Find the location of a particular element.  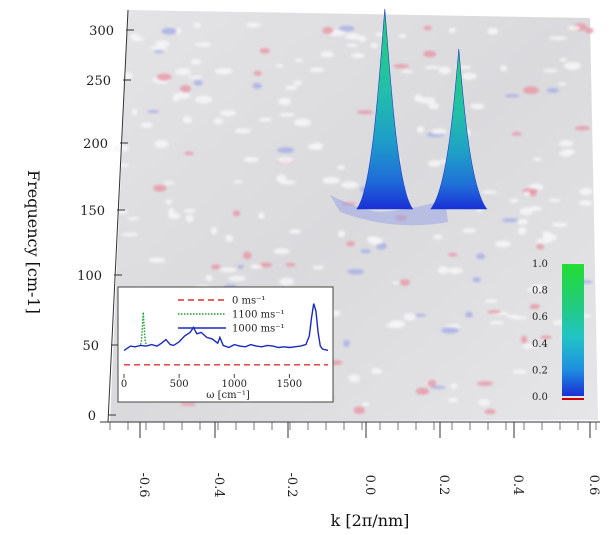

y-tick-label: 100 is located at coordinates (89, 276).